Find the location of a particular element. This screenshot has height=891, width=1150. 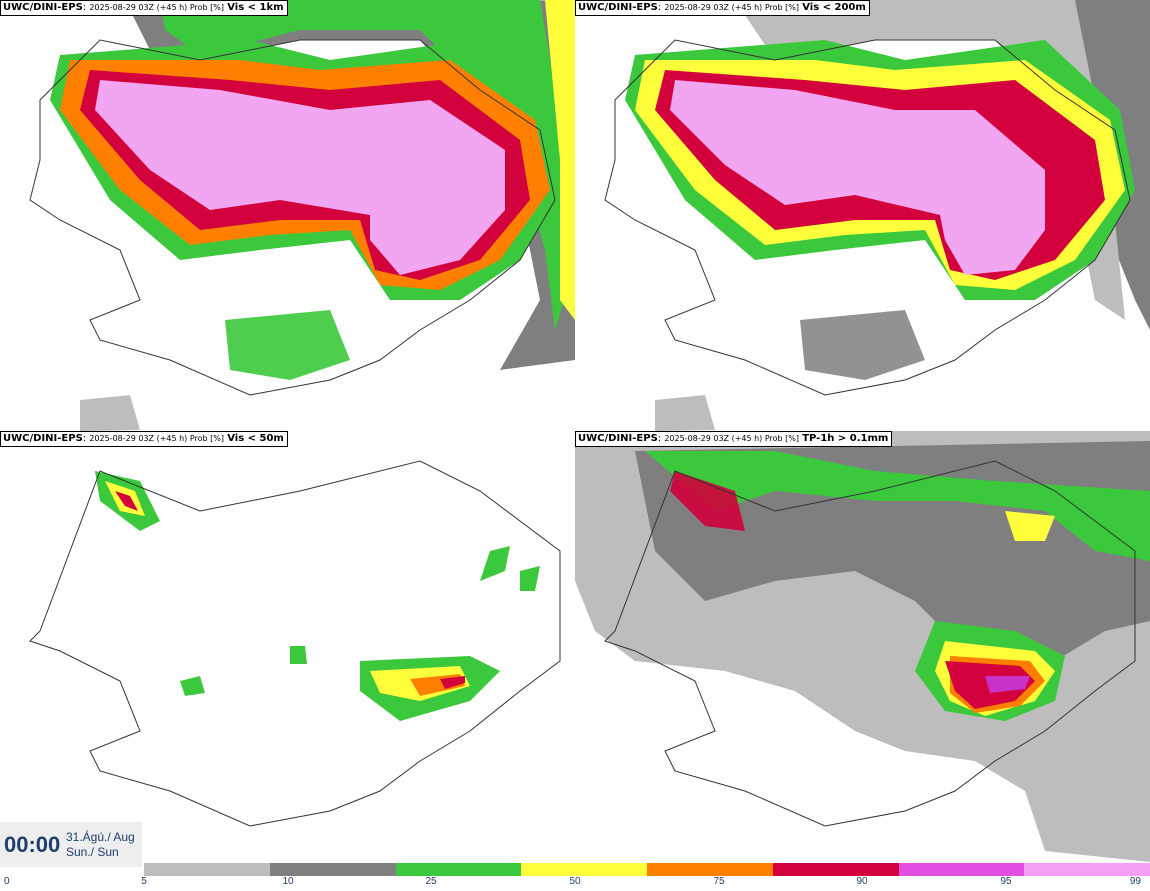

legend-tick-label: 90 is located at coordinates (862, 881).